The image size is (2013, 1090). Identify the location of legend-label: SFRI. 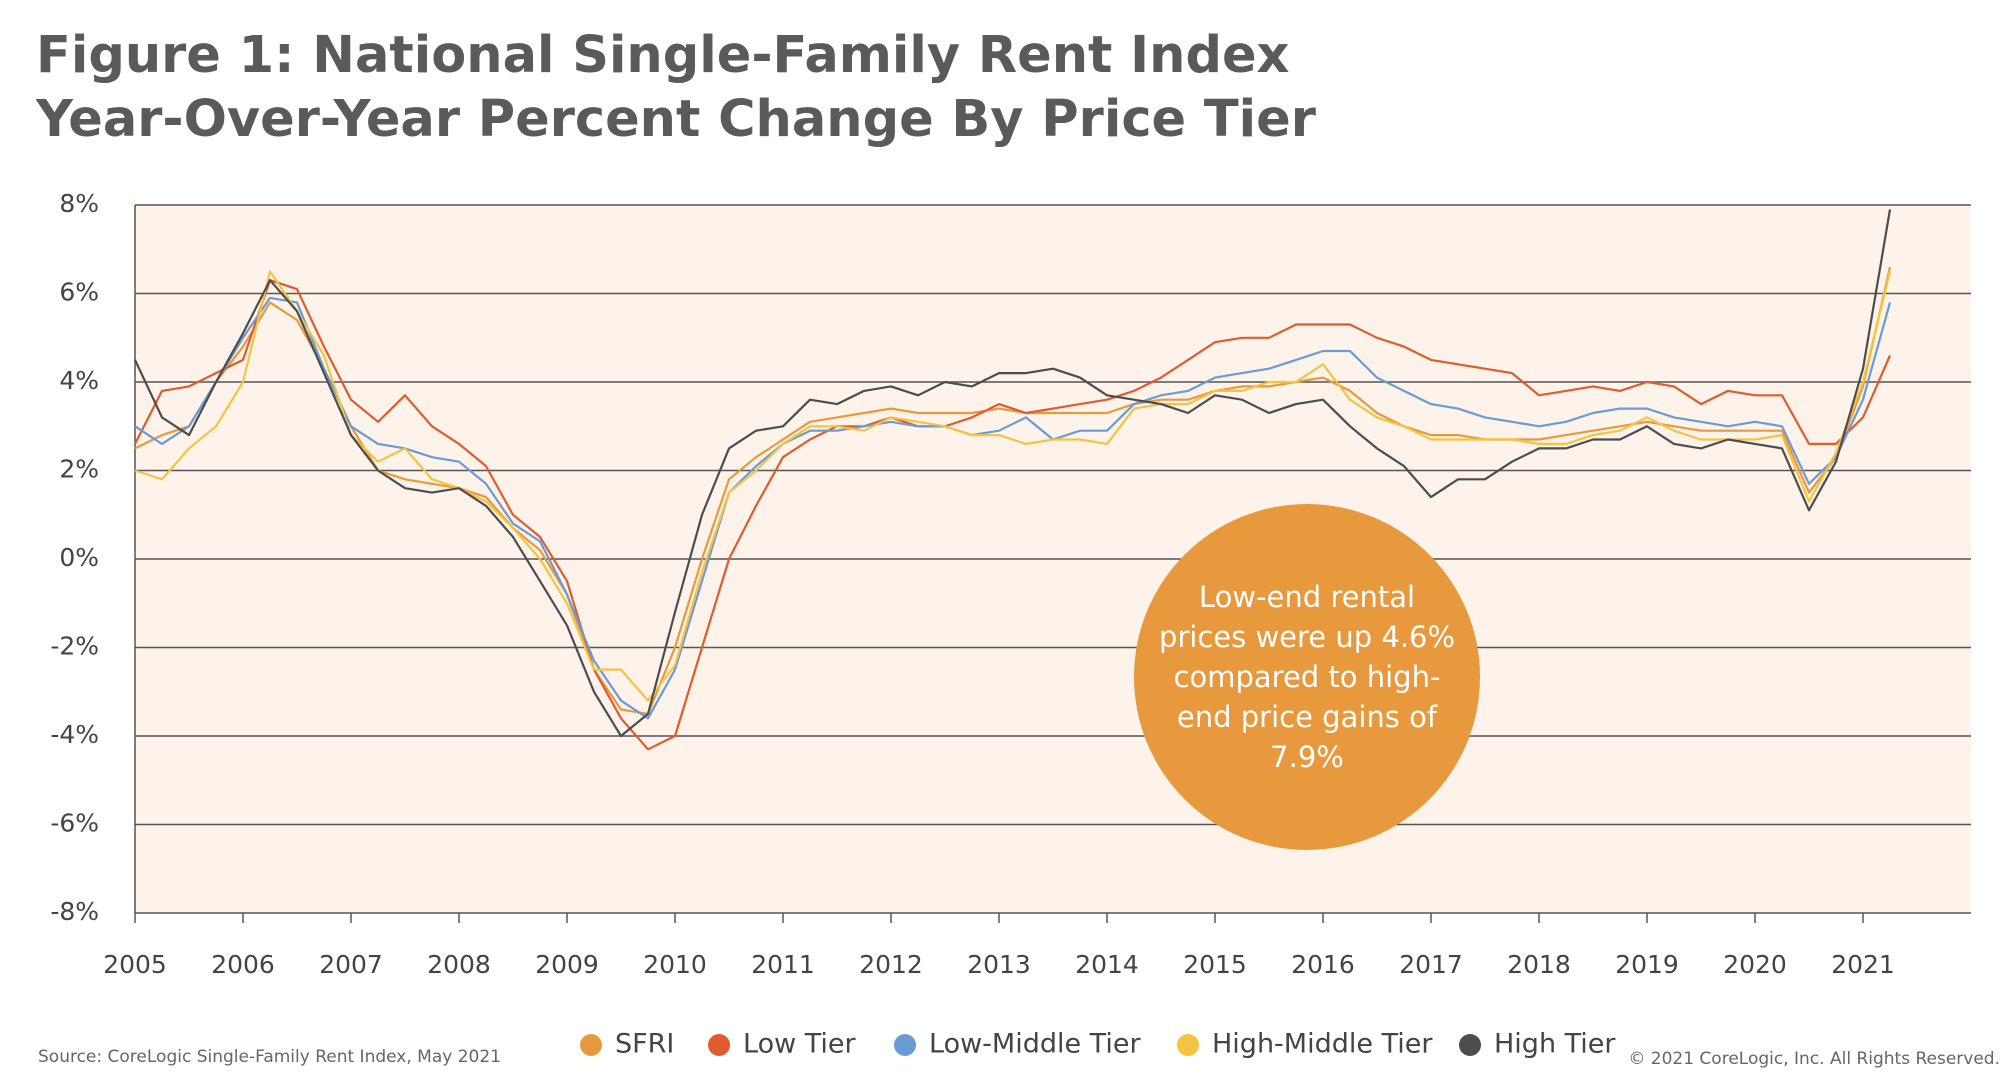
(644, 1044).